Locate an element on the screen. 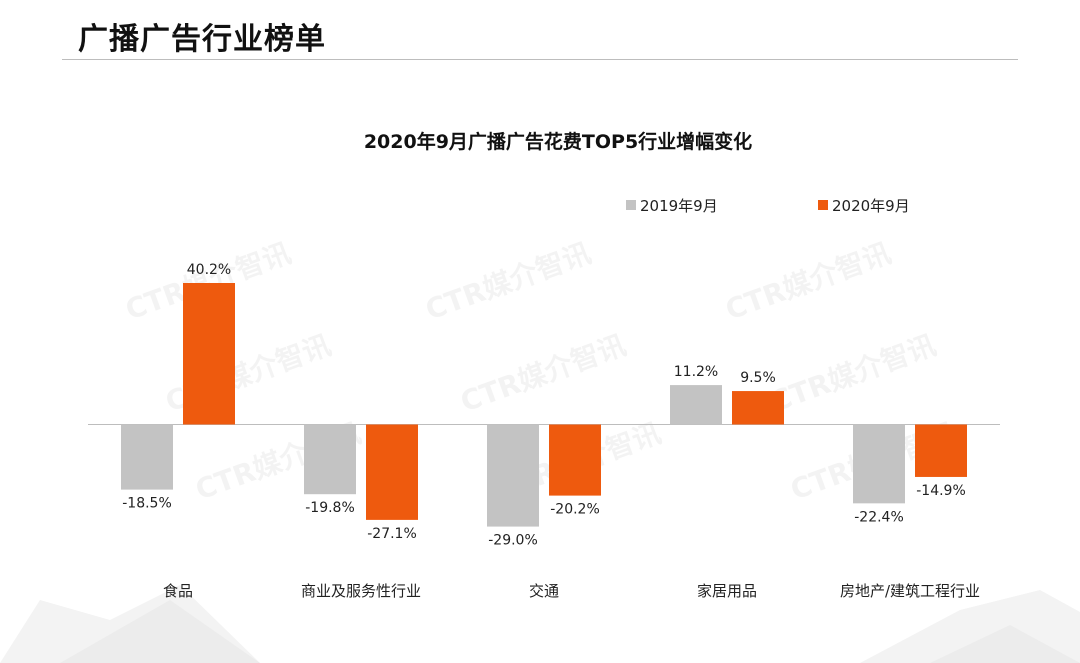 The width and height of the screenshot is (1080, 663). data-label-4-series-1: 11.2% is located at coordinates (696, 372).